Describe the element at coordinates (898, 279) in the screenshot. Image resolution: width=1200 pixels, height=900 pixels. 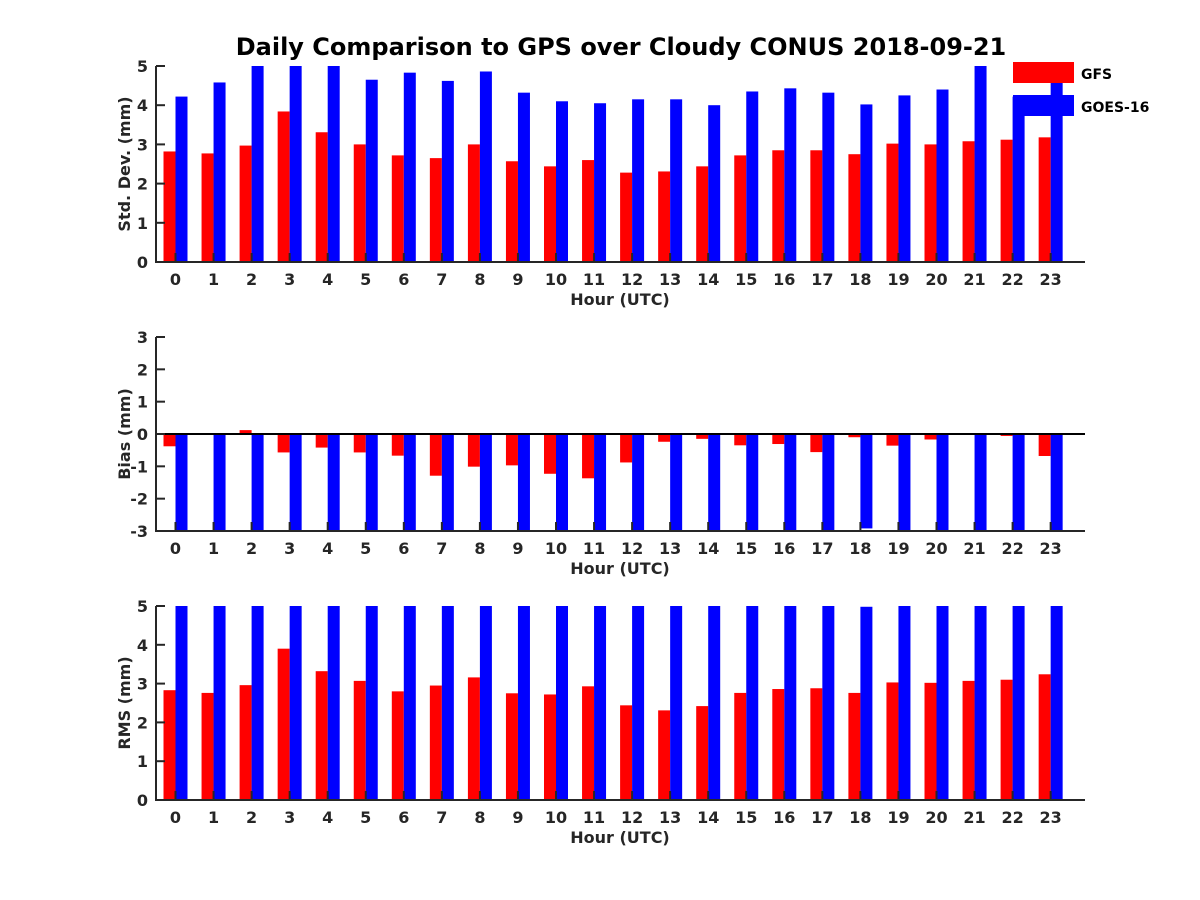
I see `x-tick-label-p1: 19` at that location.